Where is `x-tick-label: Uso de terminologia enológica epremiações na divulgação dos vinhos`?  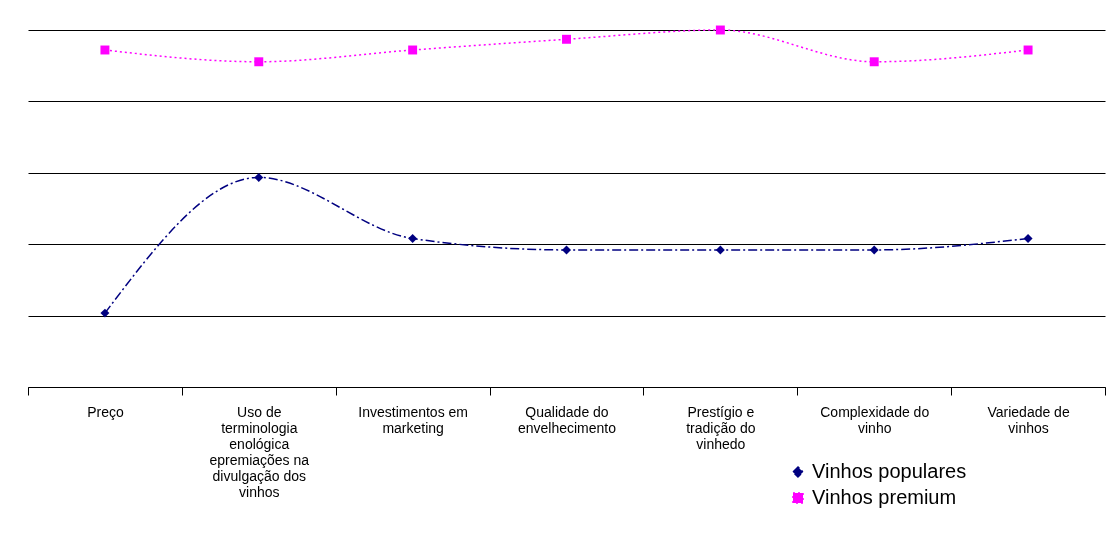 x-tick-label: Uso de terminologia enológica epremiações na divulgação dos vinhos is located at coordinates (259, 451).